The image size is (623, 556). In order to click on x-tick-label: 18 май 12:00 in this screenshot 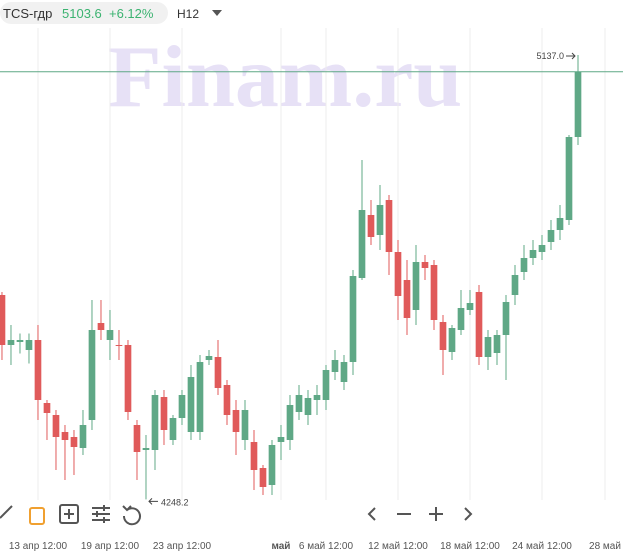, I will do `click(470, 546)`.